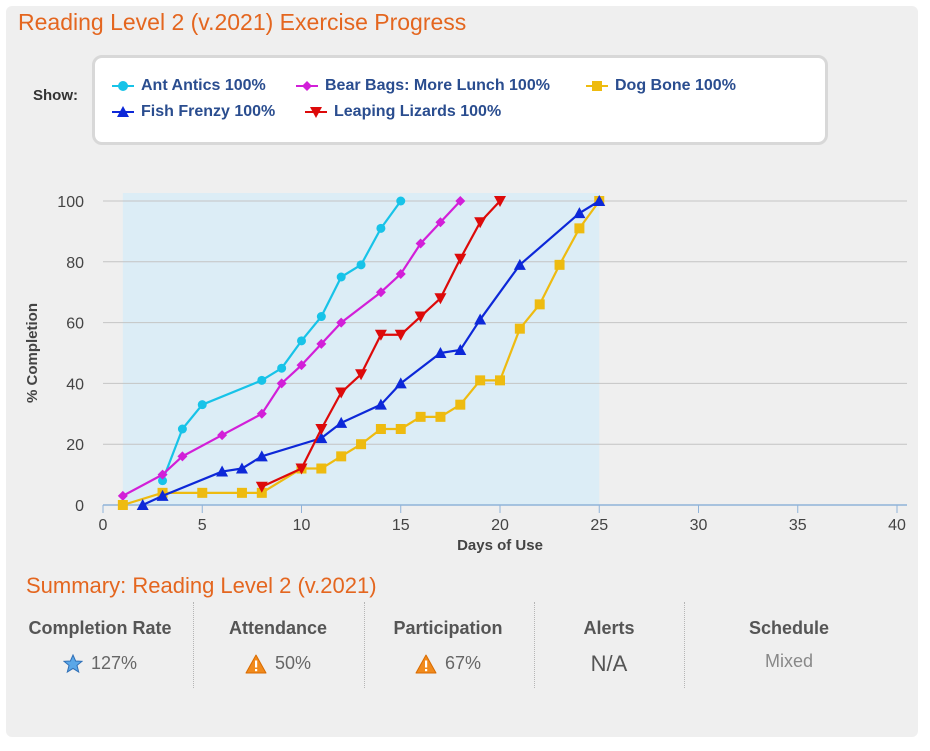 The width and height of the screenshot is (930, 751). Describe the element at coordinates (75, 263) in the screenshot. I see `y-tick-label: 80` at that location.